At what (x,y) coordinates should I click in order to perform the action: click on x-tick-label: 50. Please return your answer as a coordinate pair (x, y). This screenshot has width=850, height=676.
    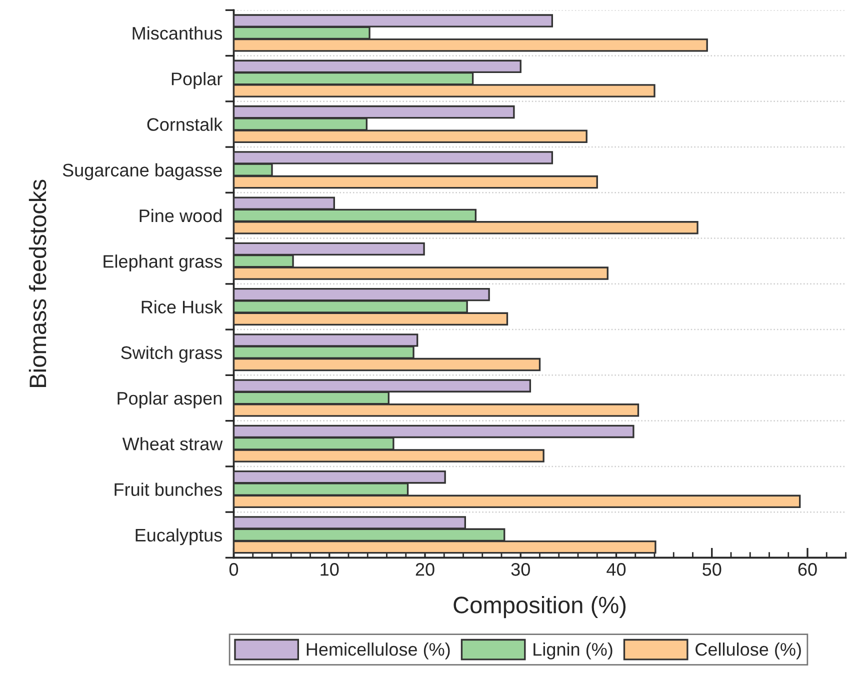
    Looking at the image, I should click on (712, 569).